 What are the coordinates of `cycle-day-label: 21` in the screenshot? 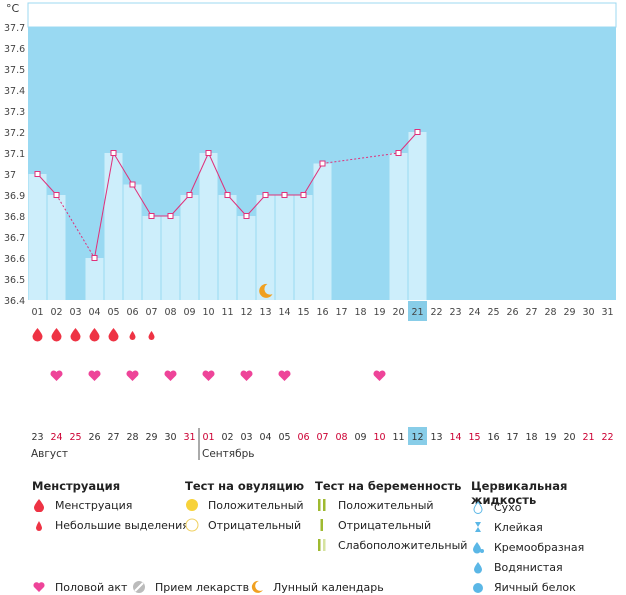 It's located at (417, 312).